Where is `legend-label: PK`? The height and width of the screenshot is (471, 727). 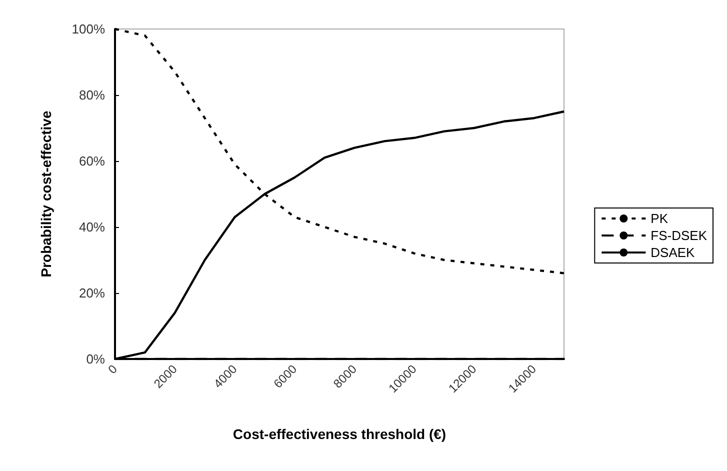 legend-label: PK is located at coordinates (659, 218).